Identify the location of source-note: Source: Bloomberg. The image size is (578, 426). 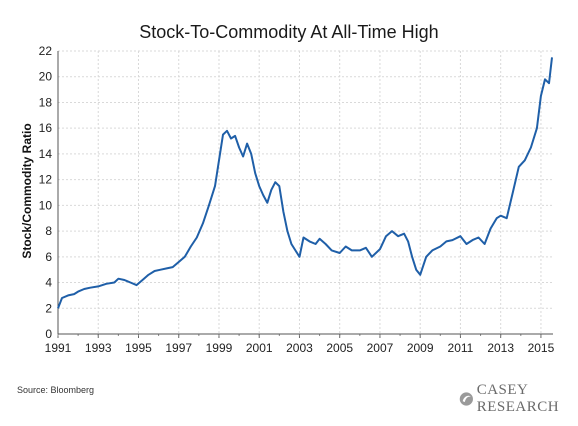
(56, 390).